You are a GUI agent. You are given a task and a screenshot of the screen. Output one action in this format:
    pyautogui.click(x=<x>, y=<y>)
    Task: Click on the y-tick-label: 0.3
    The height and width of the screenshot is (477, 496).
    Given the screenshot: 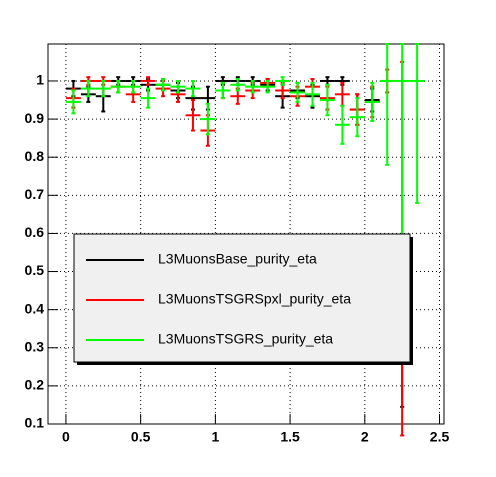 What is the action you would take?
    pyautogui.click(x=35, y=346)
    